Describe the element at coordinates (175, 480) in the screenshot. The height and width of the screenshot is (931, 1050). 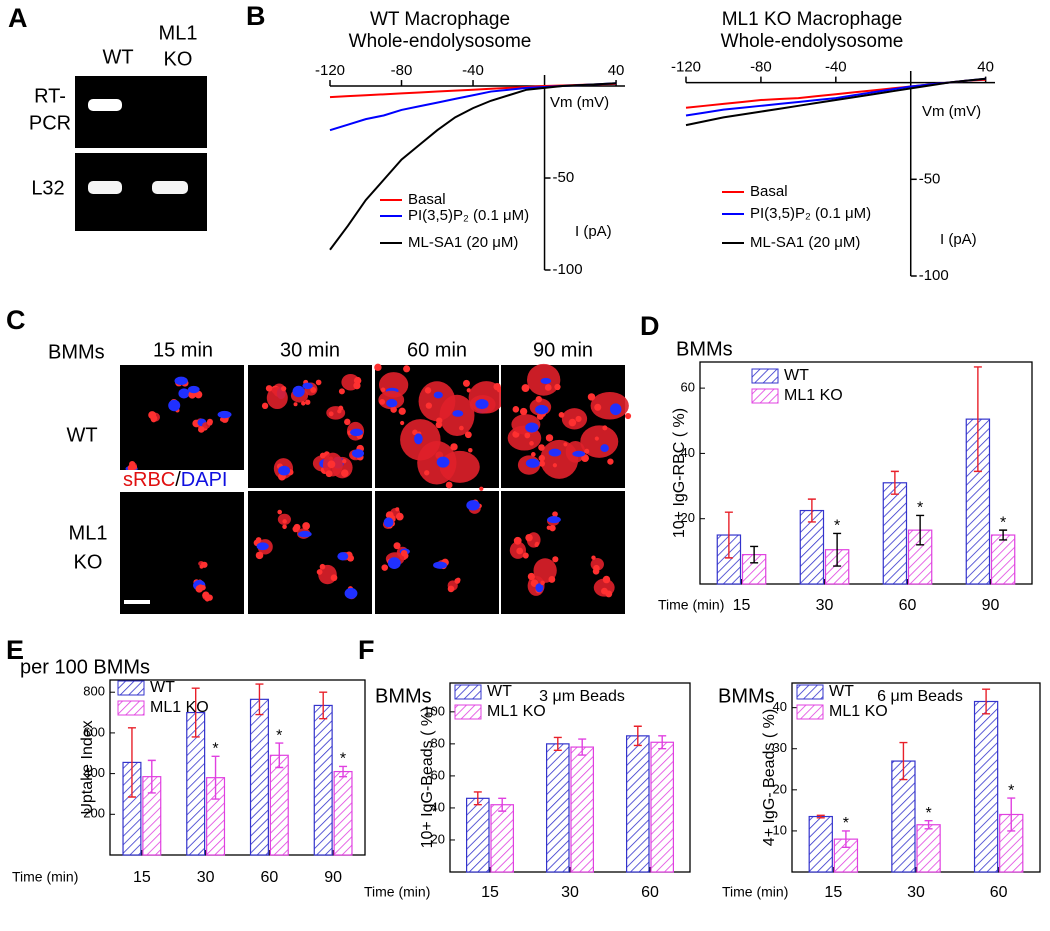
I see `stain-label: sRBC/DAPI` at that location.